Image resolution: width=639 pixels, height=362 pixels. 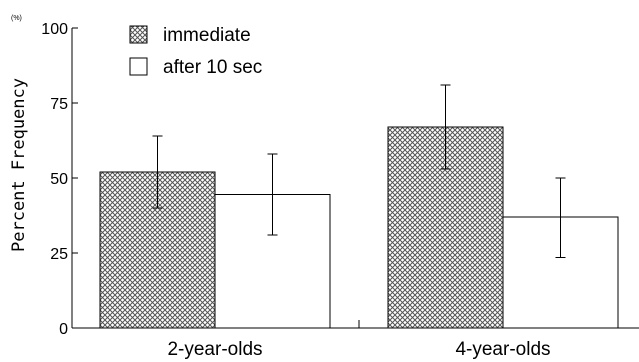 I want to click on category-label: 2-year-olds, so click(x=214, y=349).